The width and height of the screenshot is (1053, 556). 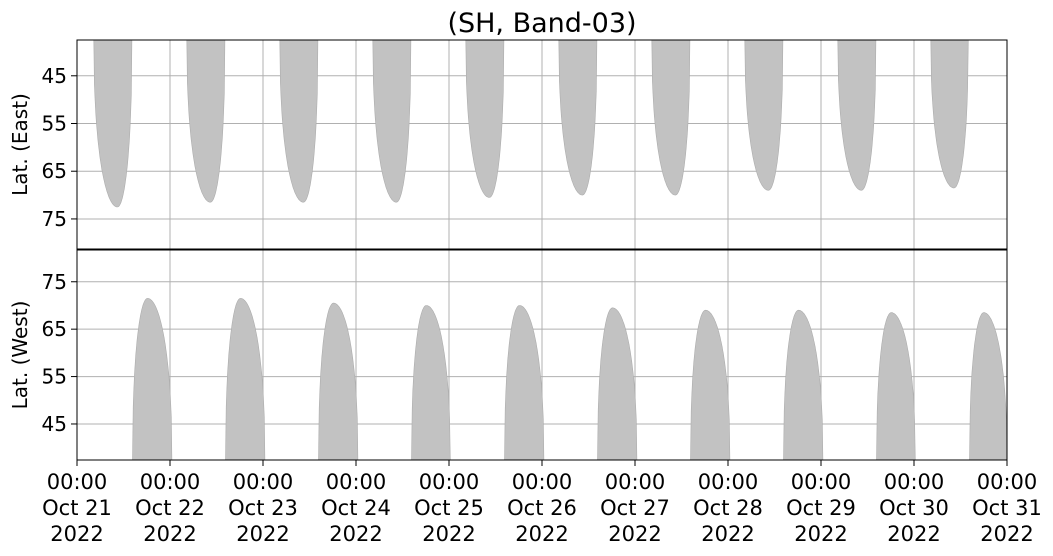 What do you see at coordinates (356, 508) in the screenshot?
I see `x-tick-label: 00:00 Oct 24 2022` at bounding box center [356, 508].